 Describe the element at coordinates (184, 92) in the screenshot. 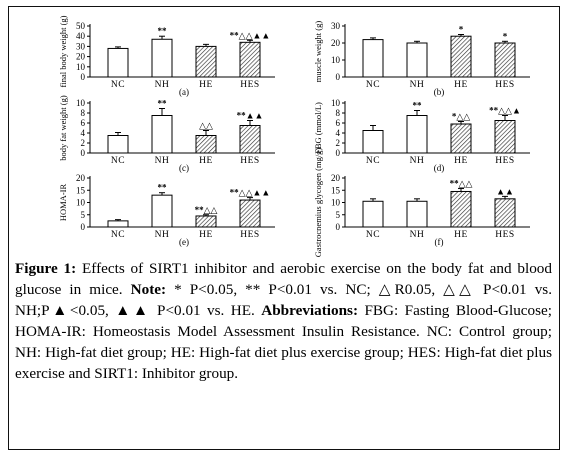

I see `panel-label: (a)` at that location.